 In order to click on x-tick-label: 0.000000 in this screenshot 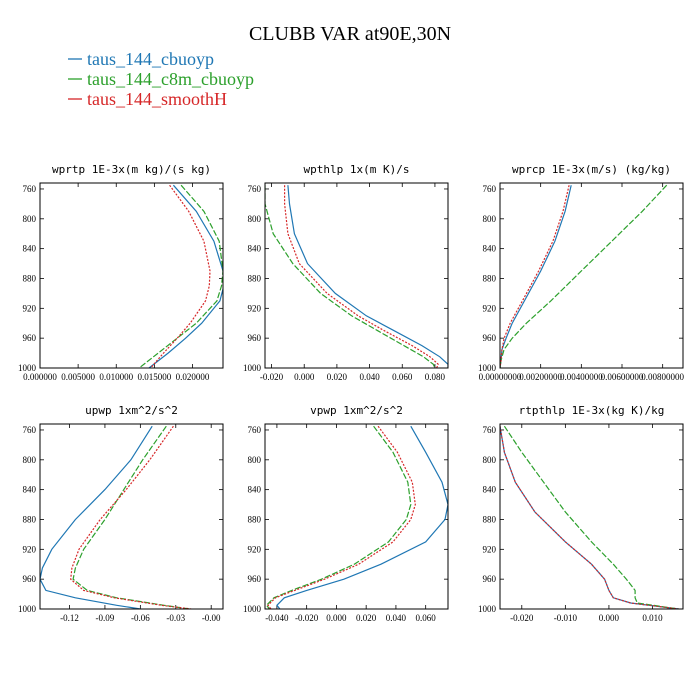, I will do `click(40, 377)`.